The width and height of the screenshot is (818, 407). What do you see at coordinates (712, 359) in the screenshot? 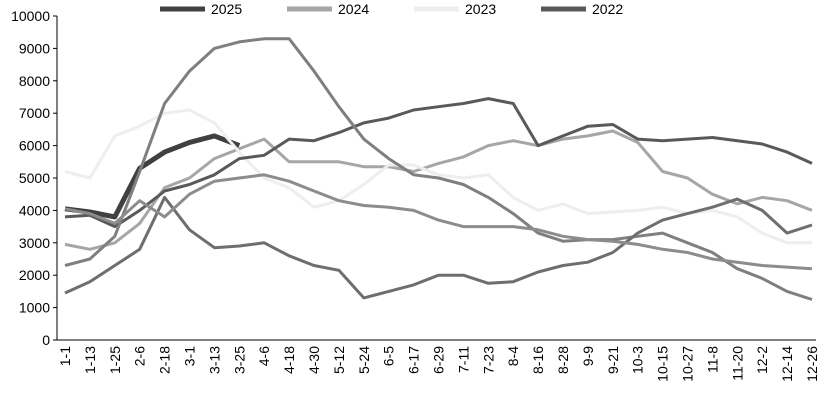
I see `x-tick-label: 11-8` at bounding box center [712, 359].